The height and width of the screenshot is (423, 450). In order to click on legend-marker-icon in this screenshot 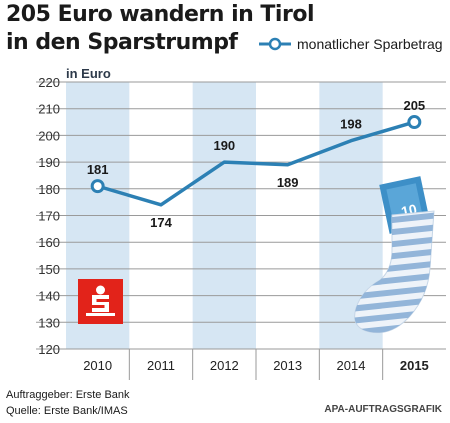, I will do `click(275, 44)`.